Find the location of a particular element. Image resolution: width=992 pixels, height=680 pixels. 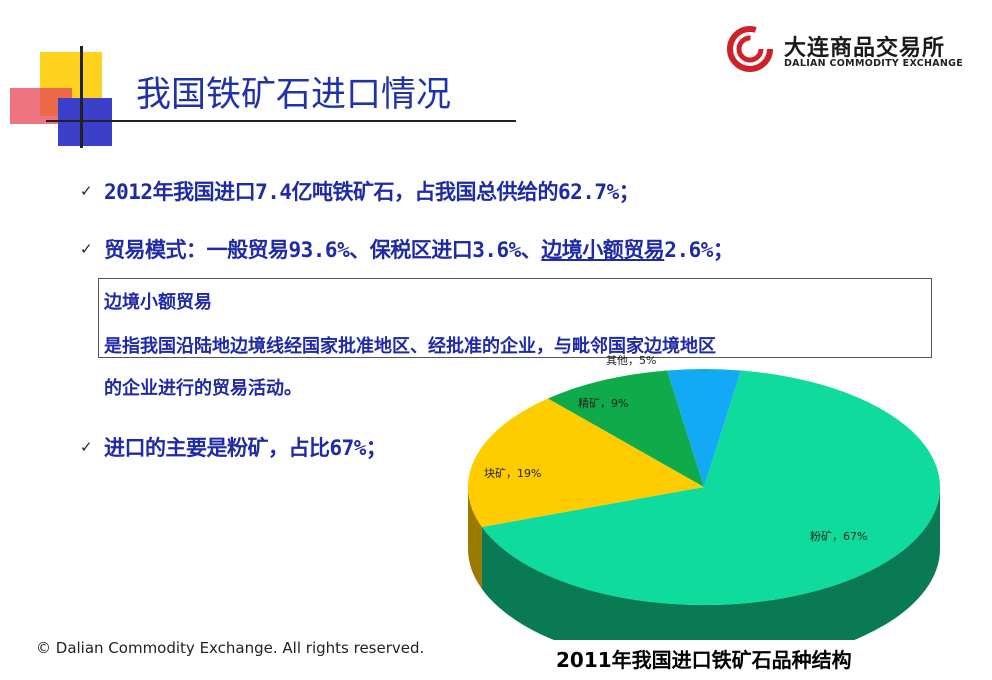

logo-text-en: DALIAN COMMODITY EXCHANGE is located at coordinates (874, 63).